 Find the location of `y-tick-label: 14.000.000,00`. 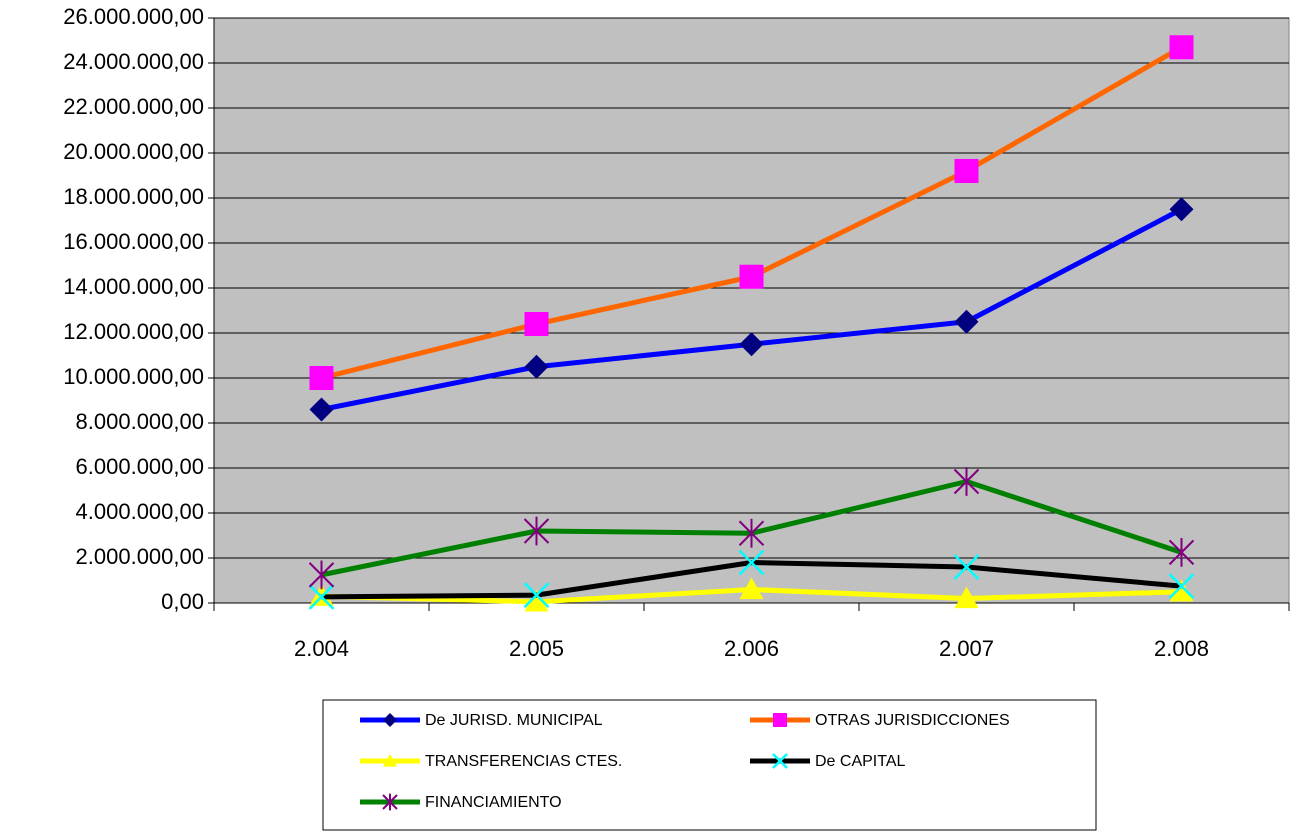

y-tick-label: 14.000.000,00 is located at coordinates (133, 286).